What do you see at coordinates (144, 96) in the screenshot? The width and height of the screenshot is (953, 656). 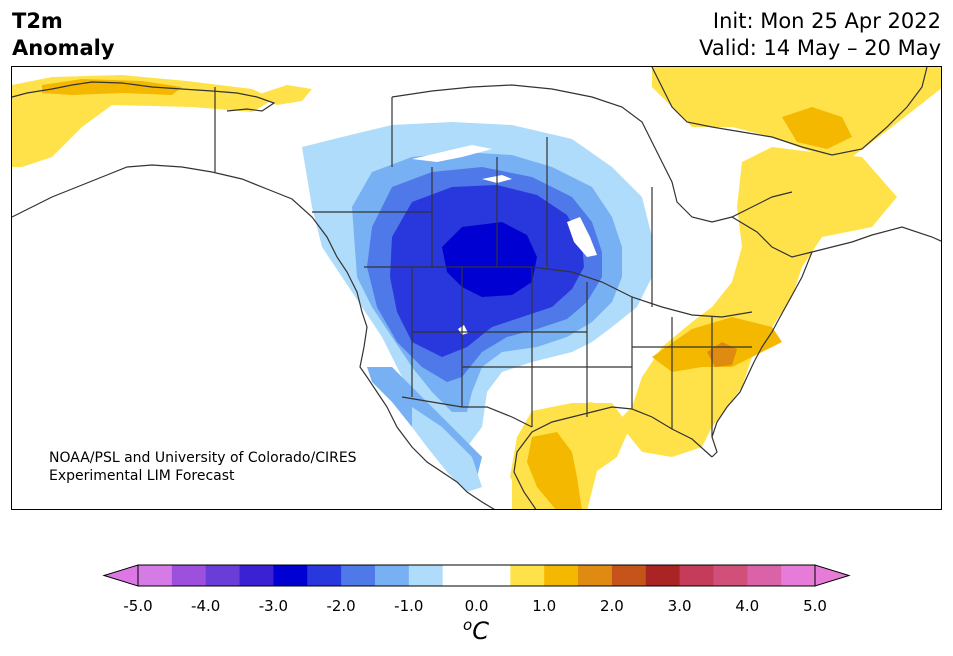 I see `coastline-alaska` at bounding box center [144, 96].